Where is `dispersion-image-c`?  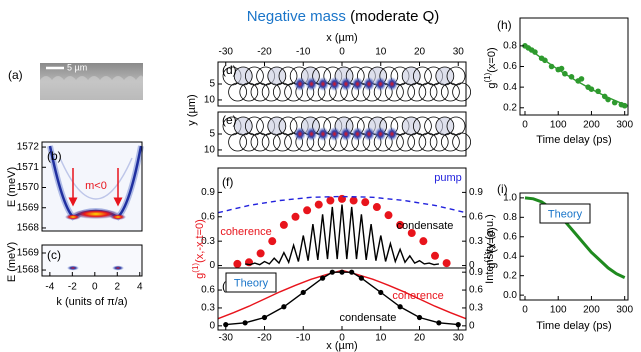
dispersion-image-c is located at coordinates (92, 260).